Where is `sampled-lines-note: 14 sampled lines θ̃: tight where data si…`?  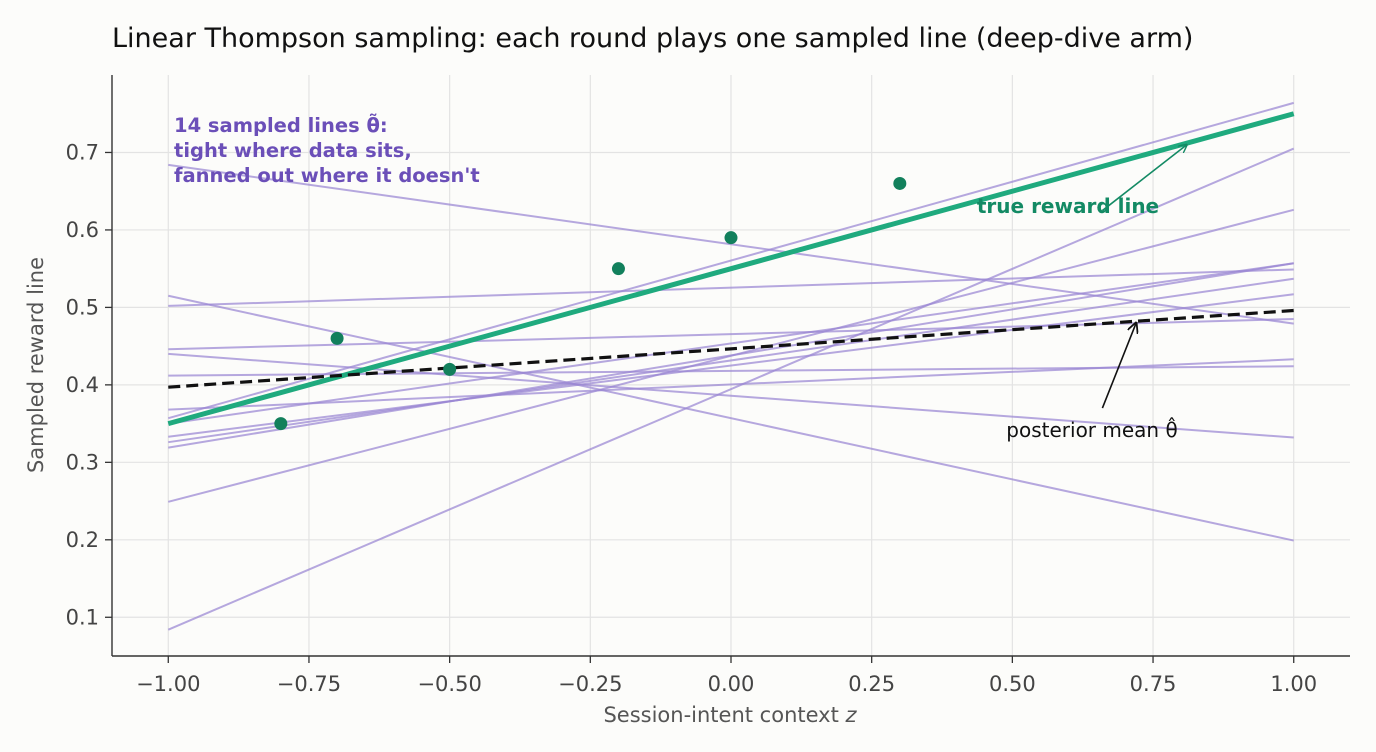
sampled-lines-note: 14 sampled lines θ̃: tight where data si… is located at coordinates (327, 149).